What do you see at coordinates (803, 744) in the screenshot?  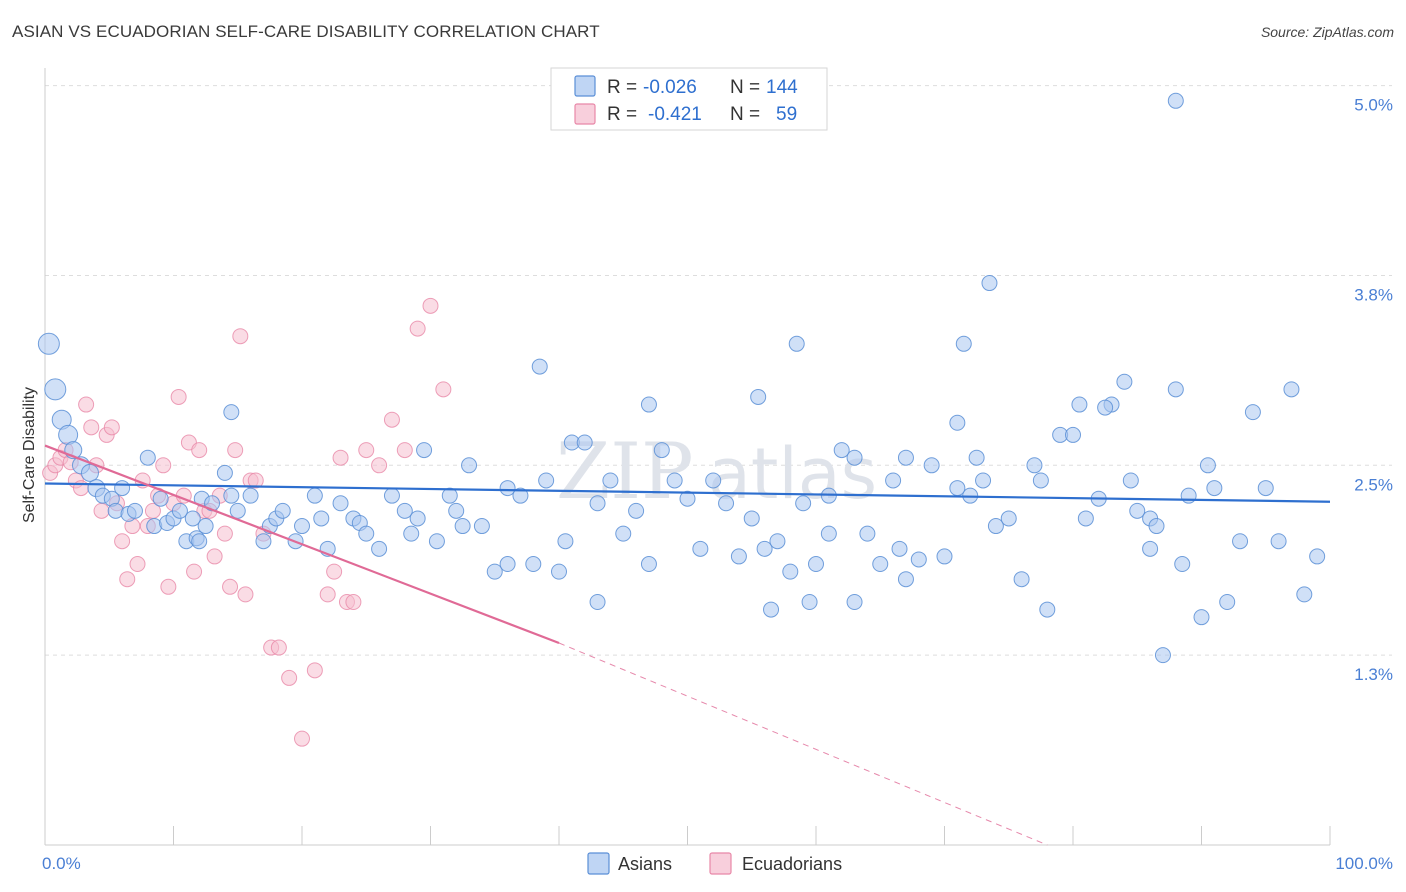 I see `ecuadorian-trend-extrapolated` at bounding box center [803, 744].